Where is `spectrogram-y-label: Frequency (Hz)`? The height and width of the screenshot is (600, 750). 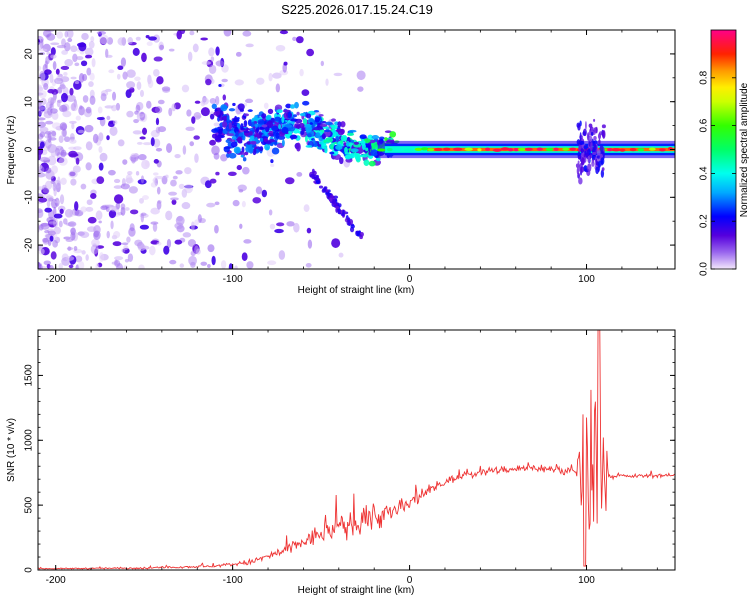
spectrogram-y-label: Frequency (Hz) is located at coordinates (11, 150).